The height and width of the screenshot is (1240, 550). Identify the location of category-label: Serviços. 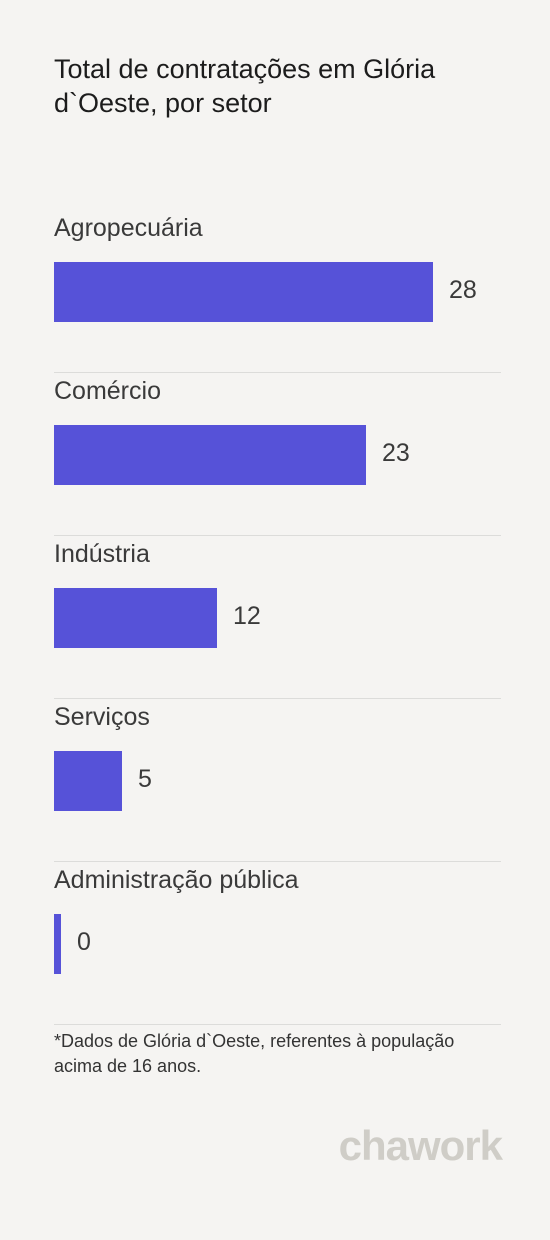
(102, 717).